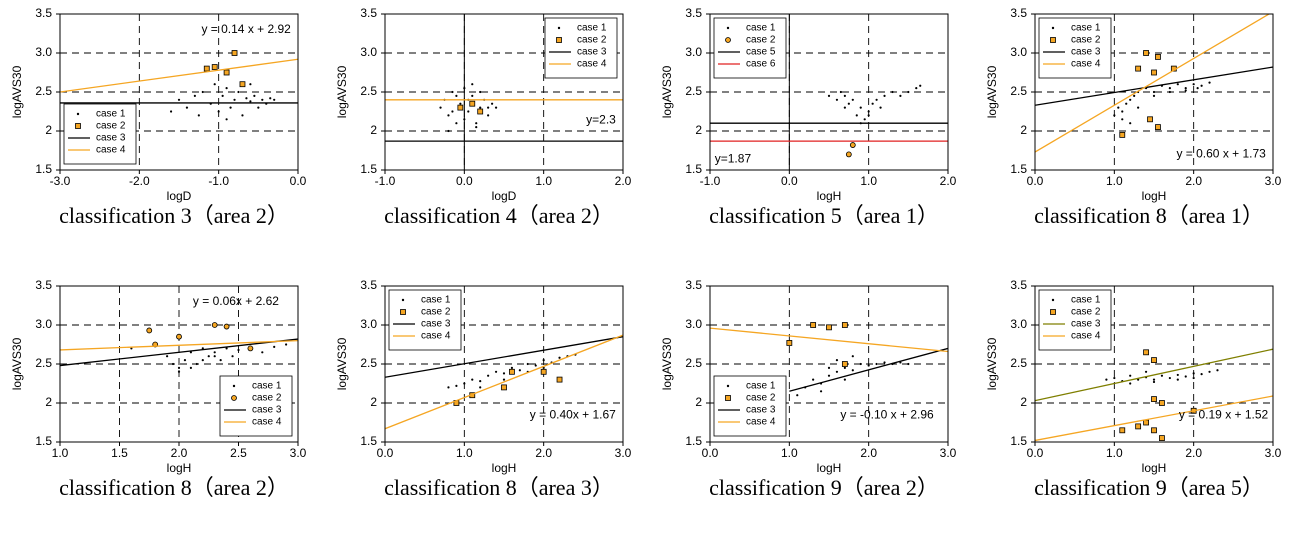 The image size is (1296, 536). What do you see at coordinates (60, 181) in the screenshot?
I see `x-tick-label: -3.0` at bounding box center [60, 181].